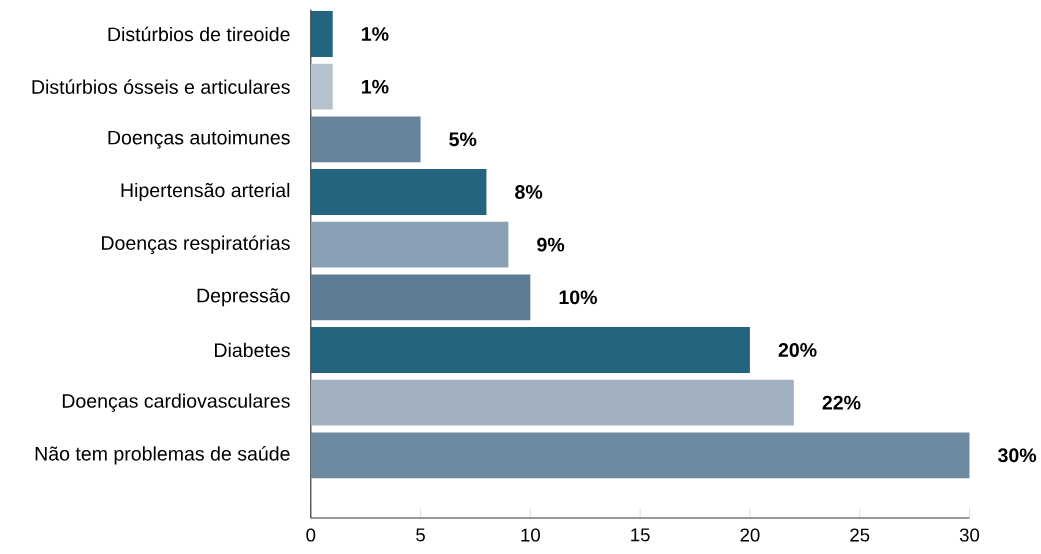 This screenshot has width=1041, height=554. What do you see at coordinates (420, 535) in the screenshot?
I see `x-tick-label: 5` at bounding box center [420, 535].